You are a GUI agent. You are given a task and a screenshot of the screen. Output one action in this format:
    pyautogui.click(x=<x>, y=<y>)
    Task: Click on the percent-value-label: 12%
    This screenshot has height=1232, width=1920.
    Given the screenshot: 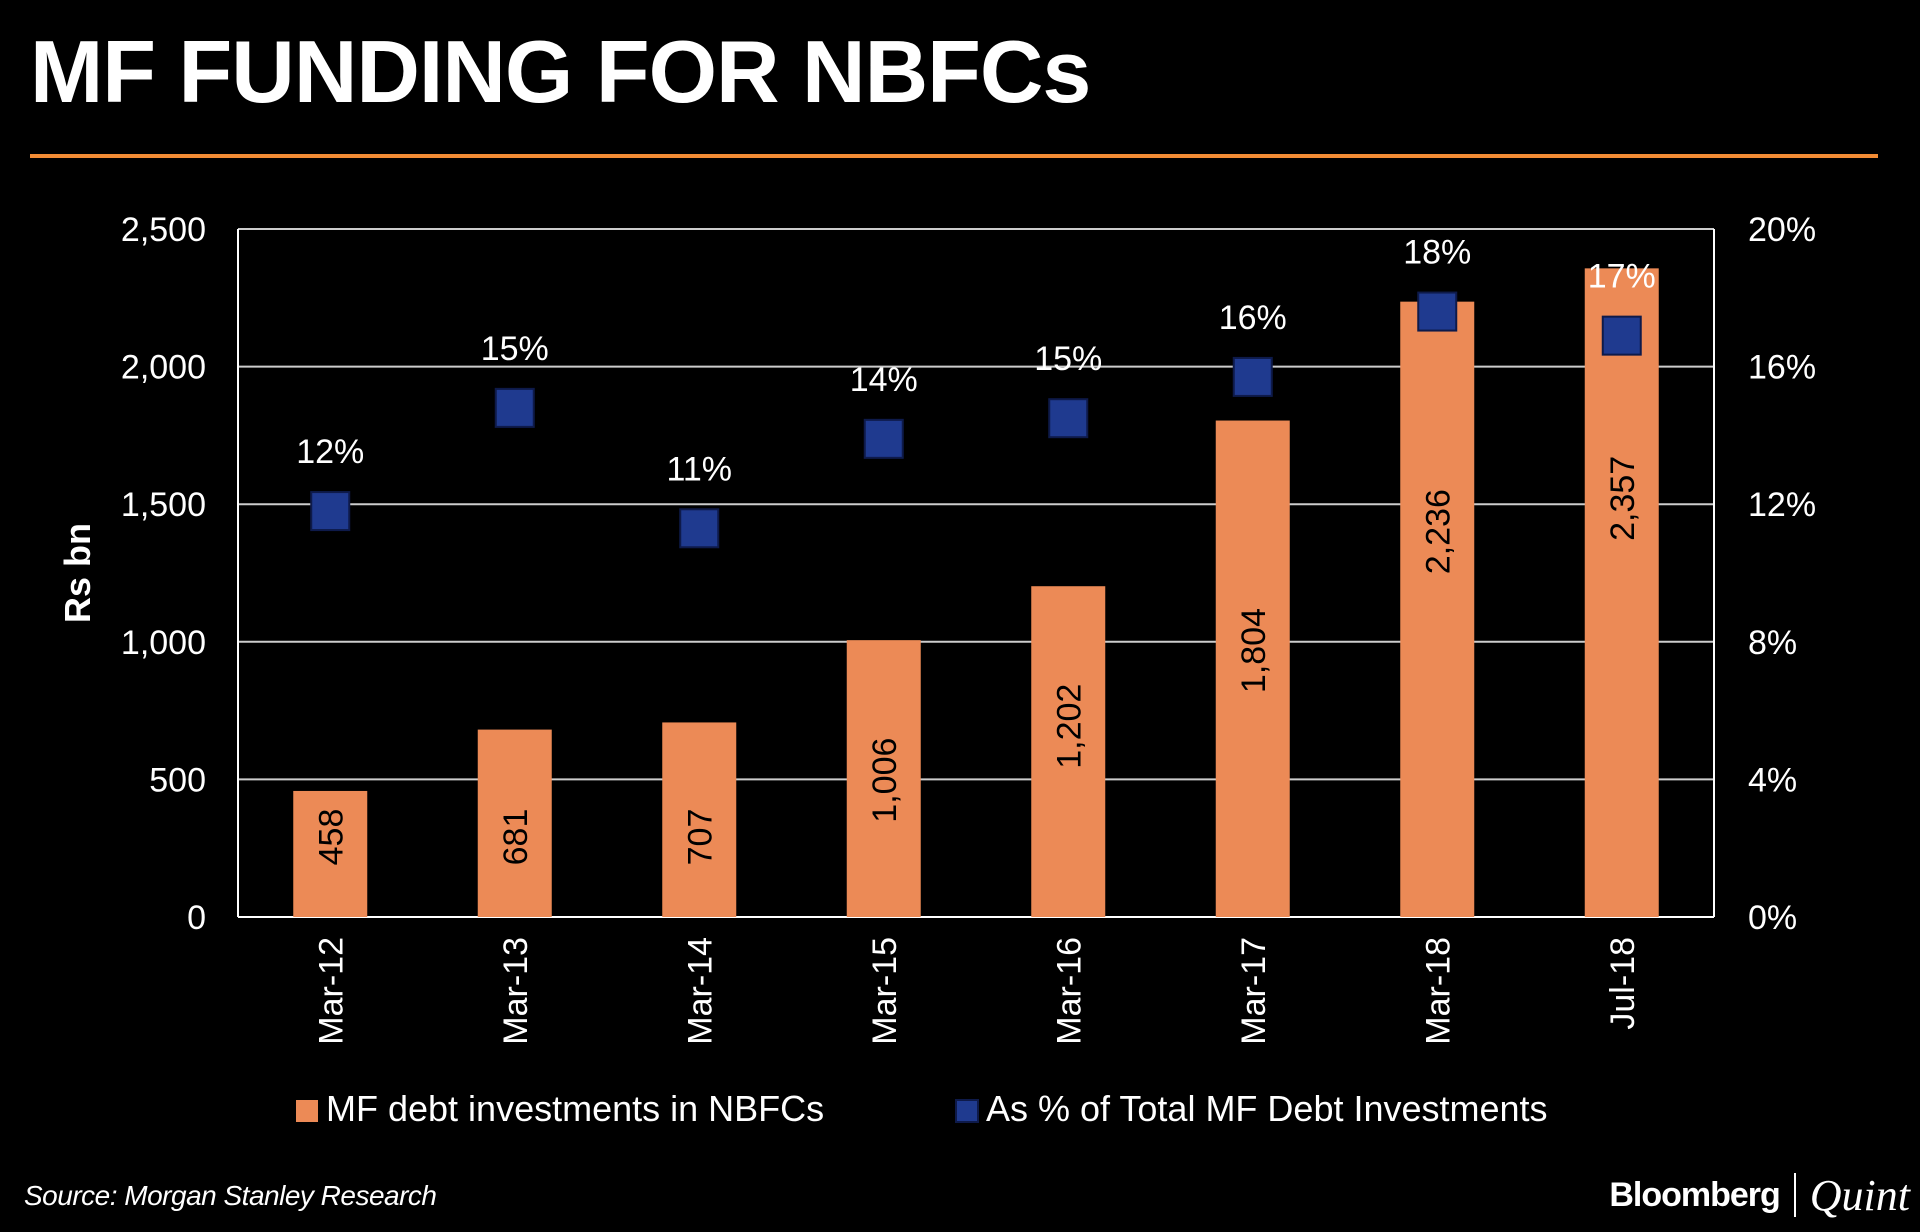 What is the action you would take?
    pyautogui.click(x=330, y=452)
    